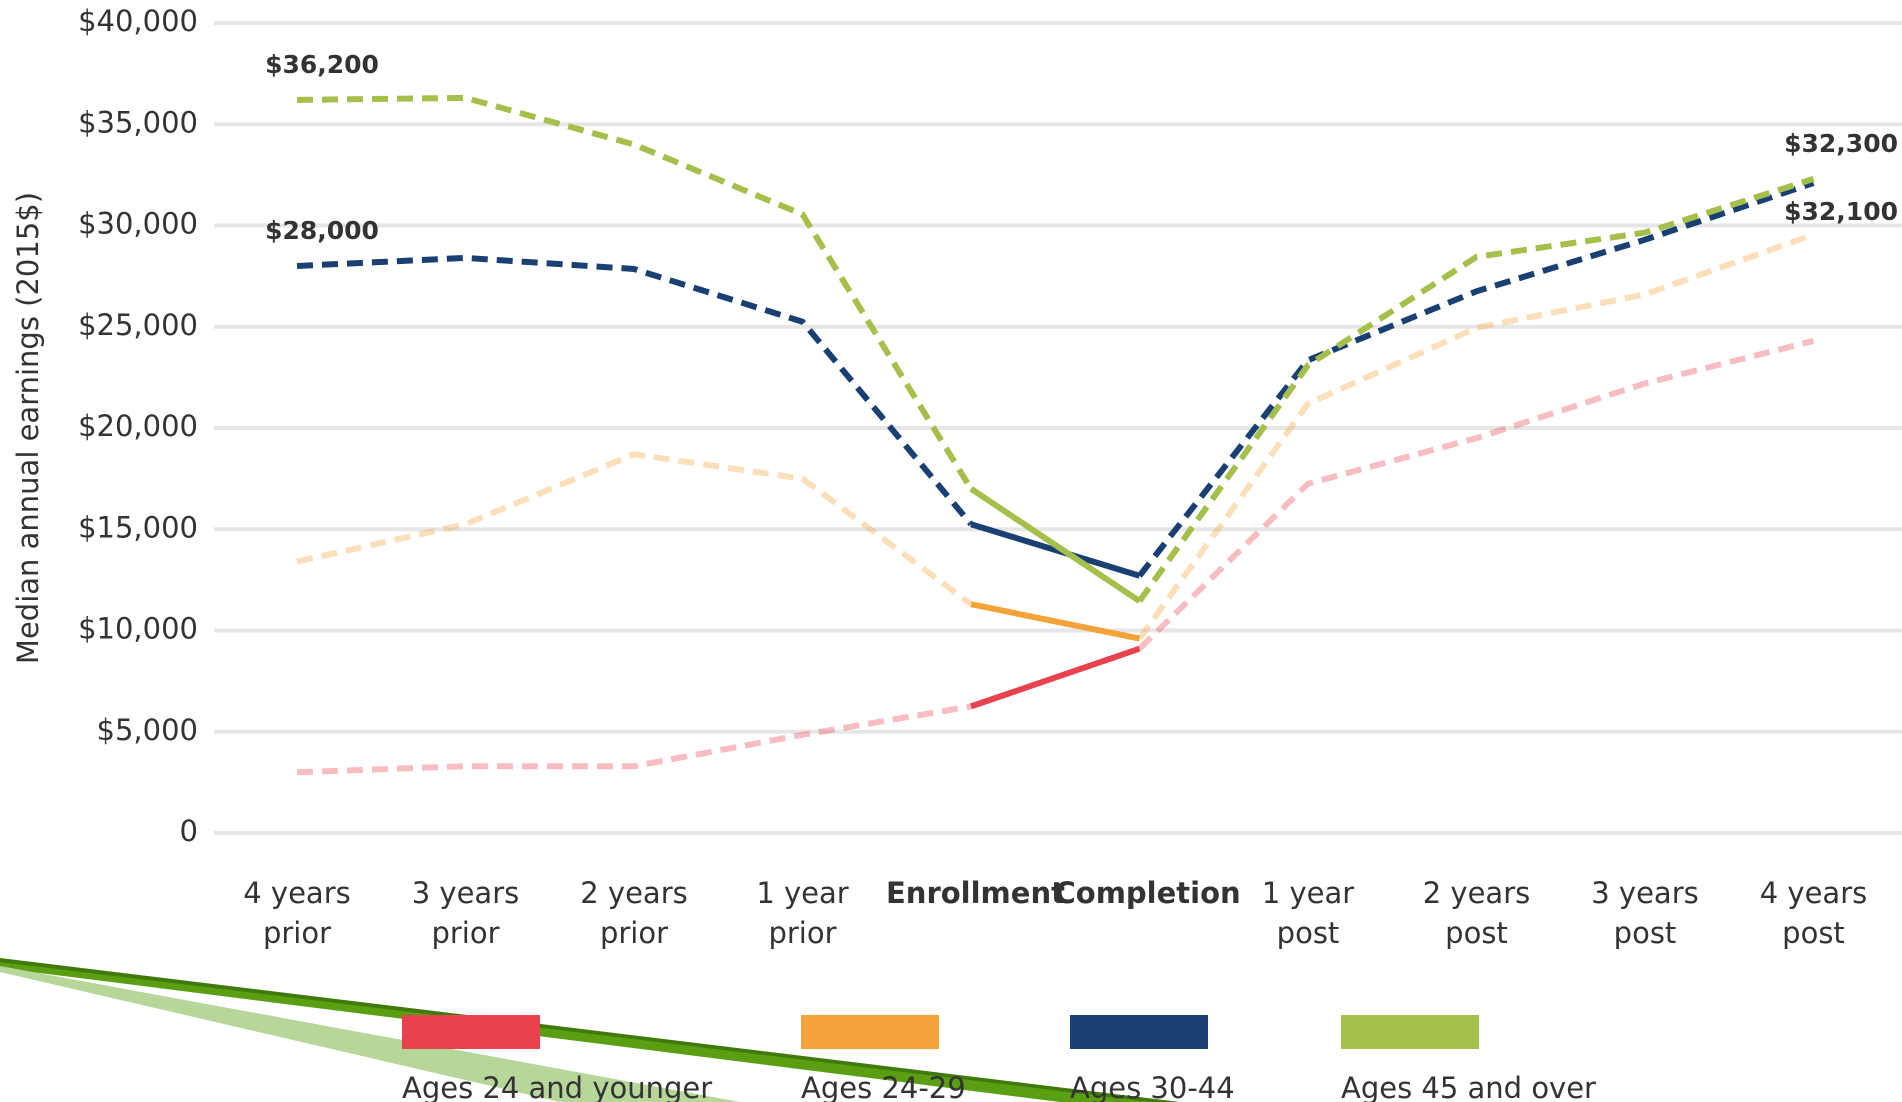 The image size is (1902, 1102). I want to click on y-tick-label: $30,000, so click(138, 224).